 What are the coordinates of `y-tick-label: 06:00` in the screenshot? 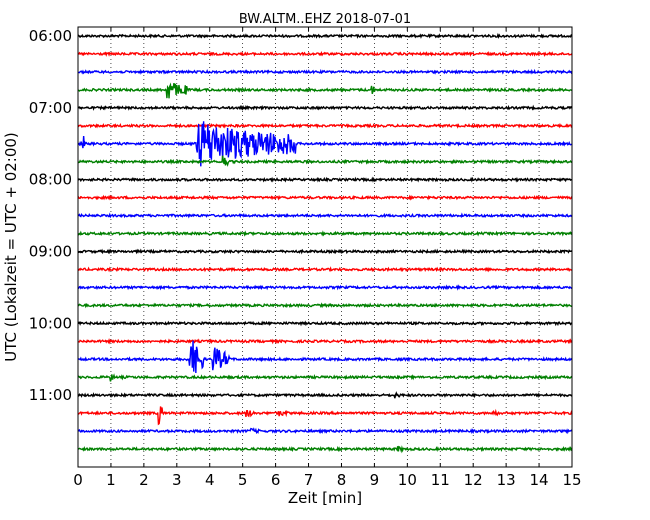 It's located at (50, 36).